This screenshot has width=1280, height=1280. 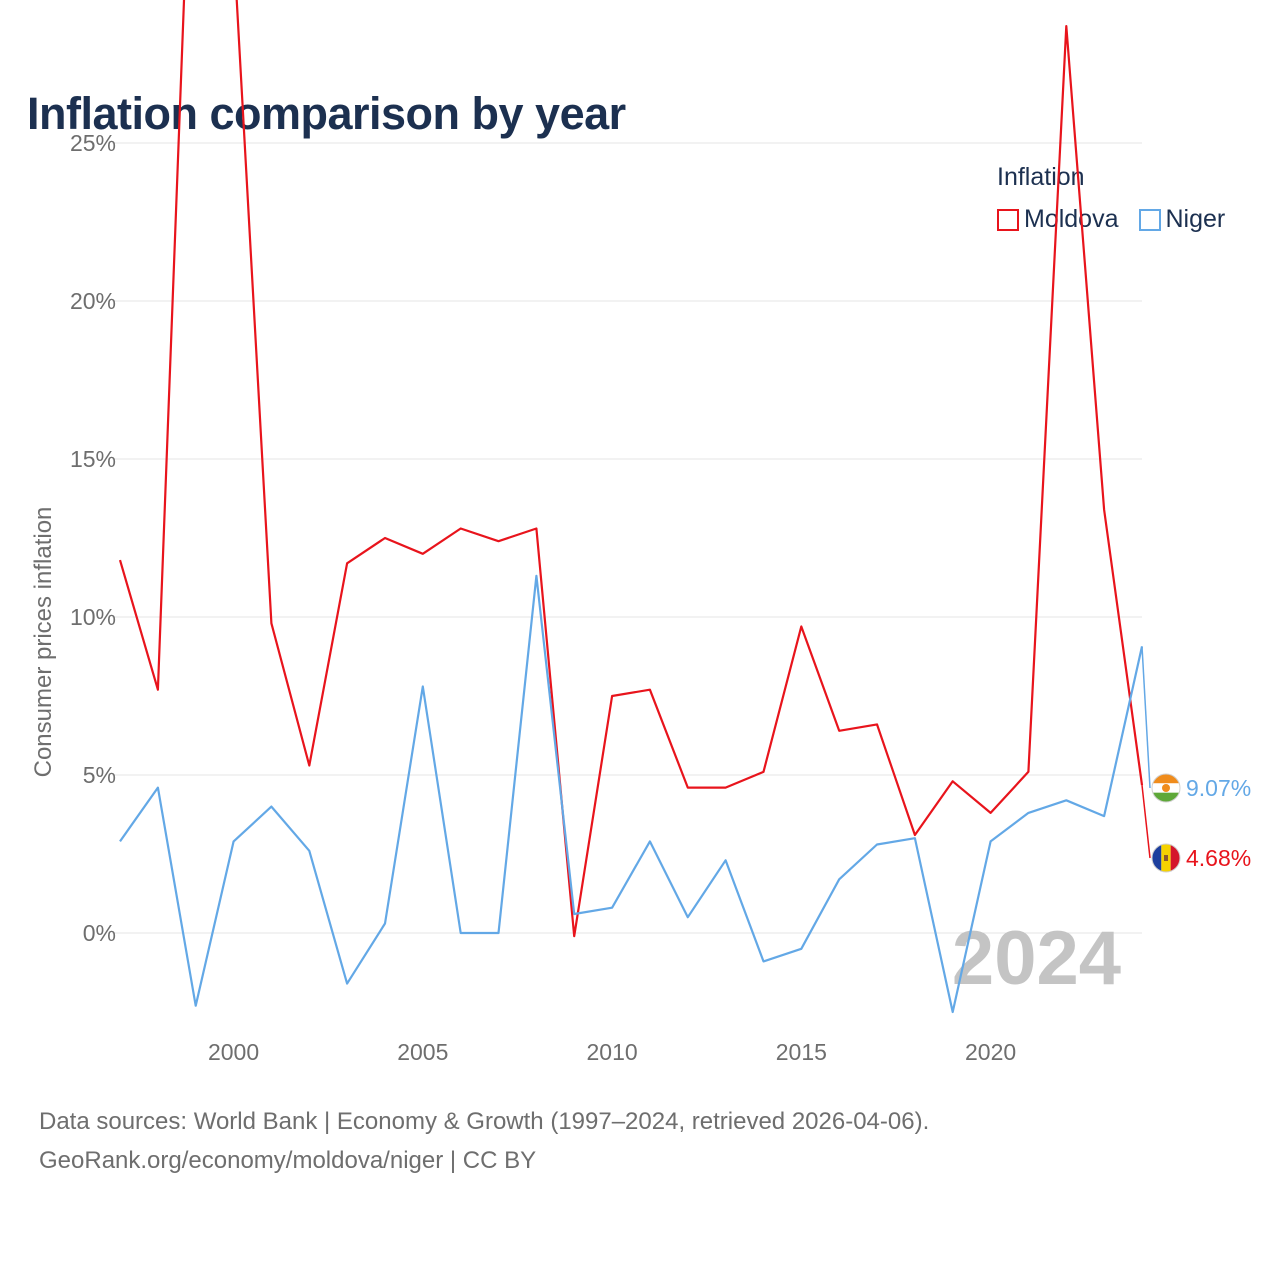 I want to click on end-value-label-moldova: 4.68%, so click(x=1218, y=858).